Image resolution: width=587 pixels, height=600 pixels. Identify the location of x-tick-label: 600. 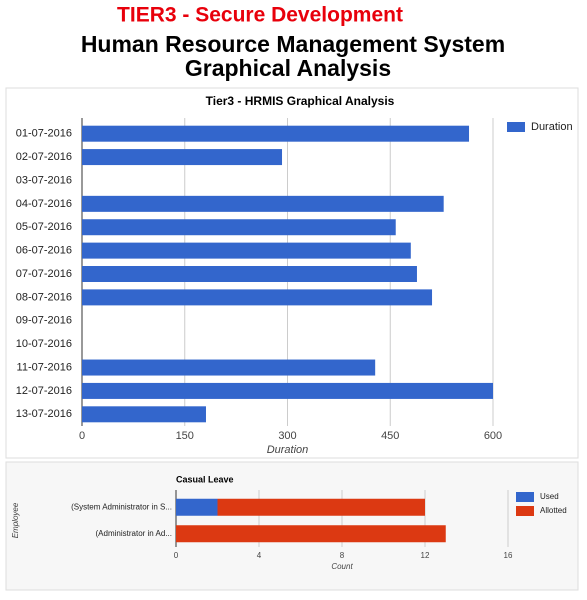
(493, 436).